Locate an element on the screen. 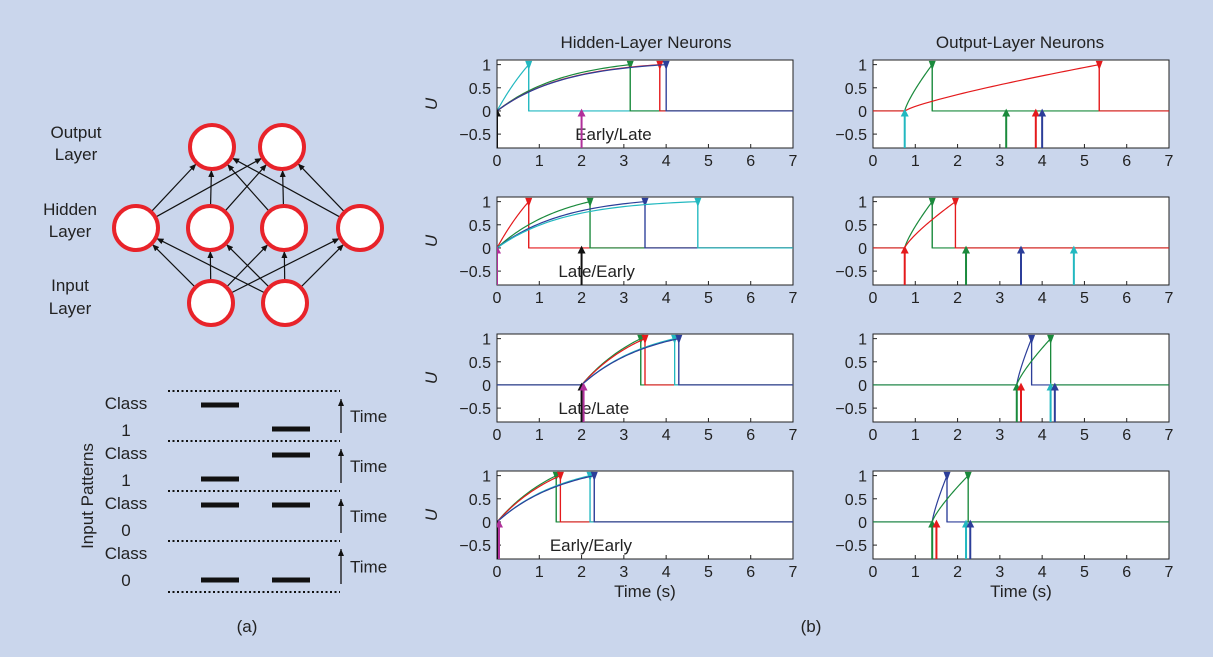 The image size is (1213, 657). output-plot: 0 1 2 3 4 5 6 710.50−0.5 is located at coordinates (1004, 388).